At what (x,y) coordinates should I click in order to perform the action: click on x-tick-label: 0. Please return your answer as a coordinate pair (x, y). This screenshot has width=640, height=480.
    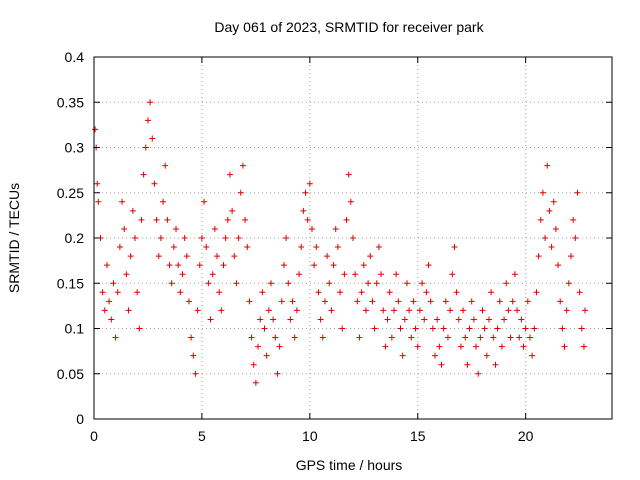
    Looking at the image, I should click on (94, 436).